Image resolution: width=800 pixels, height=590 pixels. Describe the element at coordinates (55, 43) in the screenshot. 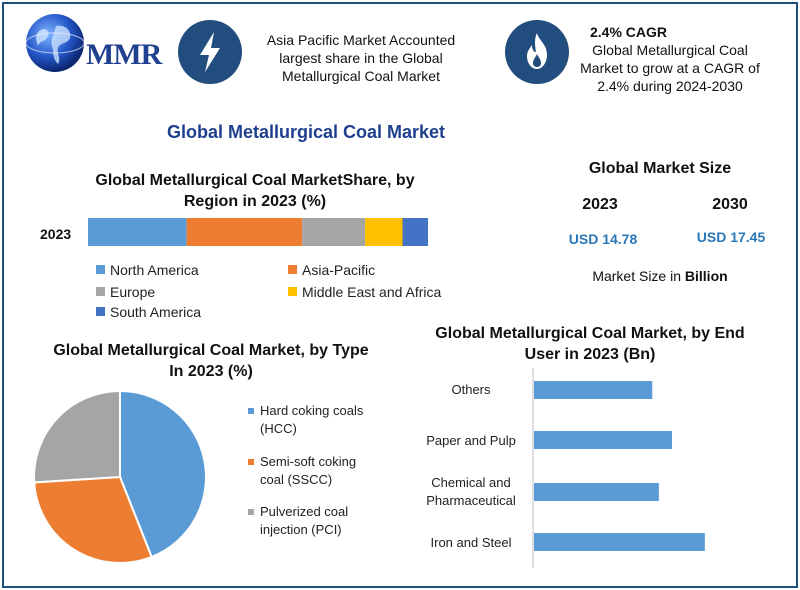

I see `globe-icon` at that location.